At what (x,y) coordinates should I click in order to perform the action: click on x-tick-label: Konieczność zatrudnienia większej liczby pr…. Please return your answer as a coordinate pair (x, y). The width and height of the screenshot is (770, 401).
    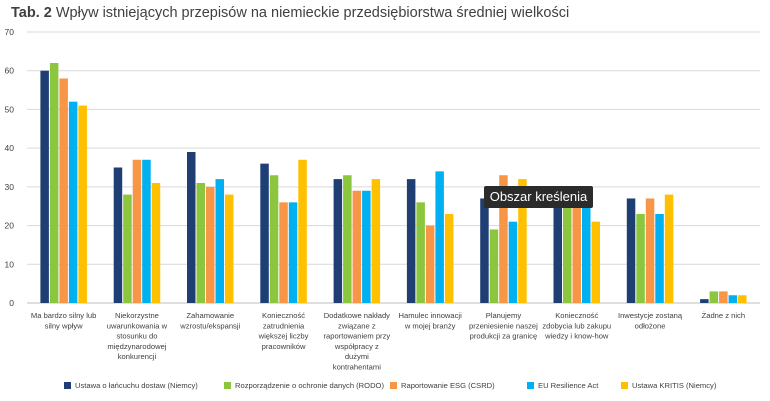
    Looking at the image, I should click on (283, 331).